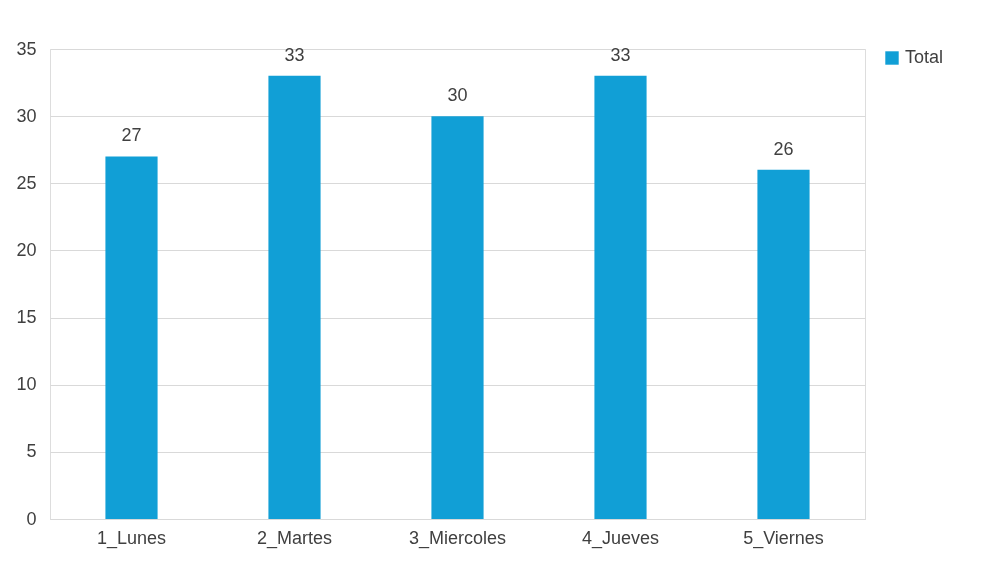  Describe the element at coordinates (26, 182) in the screenshot. I see `y-tick-label: 25` at that location.